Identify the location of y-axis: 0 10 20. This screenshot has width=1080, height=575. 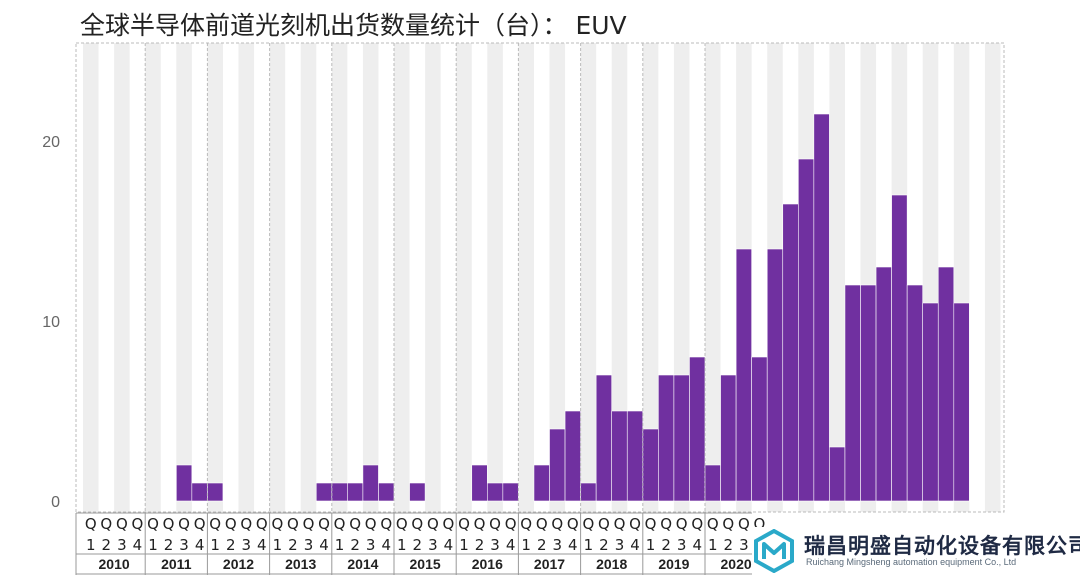
(51, 322).